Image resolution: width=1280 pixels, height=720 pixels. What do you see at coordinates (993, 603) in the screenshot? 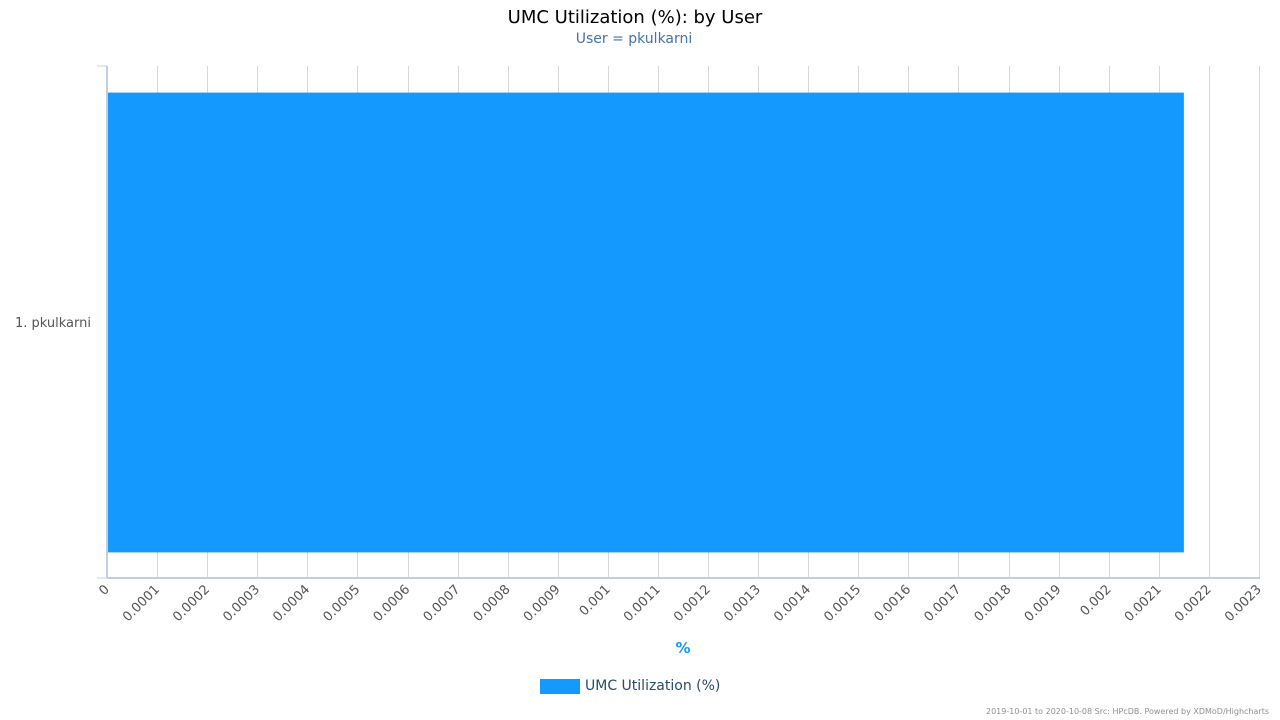
I see `x-tick-label: 0.0018` at bounding box center [993, 603].